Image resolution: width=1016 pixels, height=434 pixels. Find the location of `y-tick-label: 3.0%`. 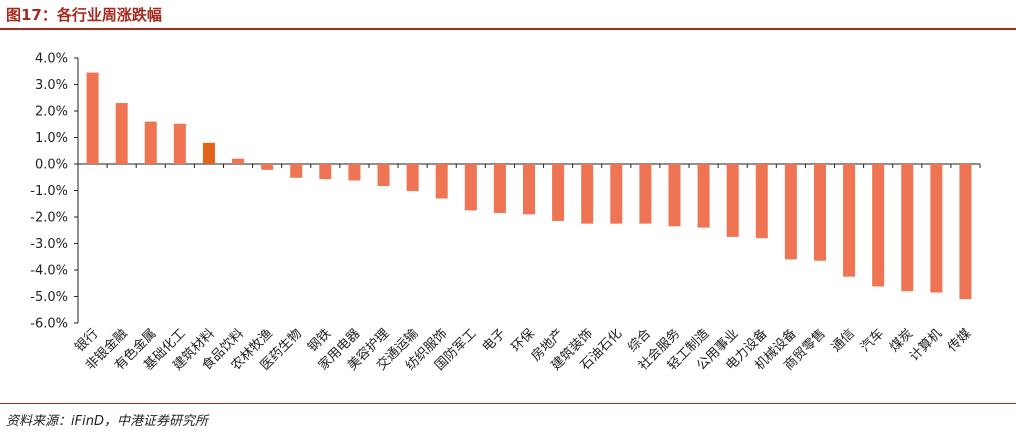

y-tick-label: 3.0% is located at coordinates (51, 85).